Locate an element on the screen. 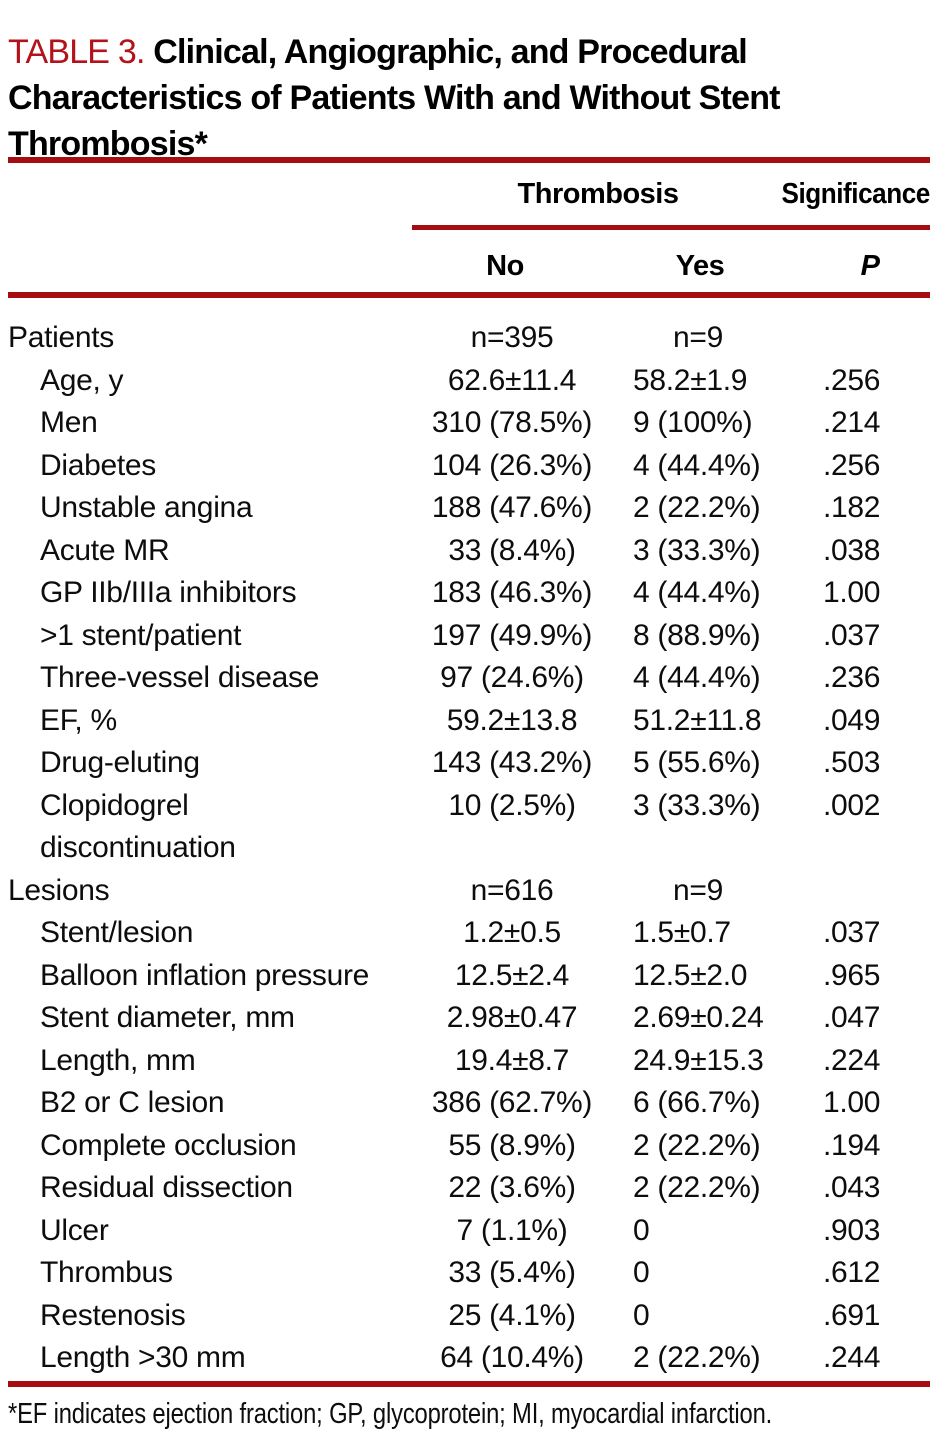 The width and height of the screenshot is (944, 1454). table-row: Stent diameter, mm 2.98±0.47 2.69±0.24 .047 is located at coordinates (469, 1018).